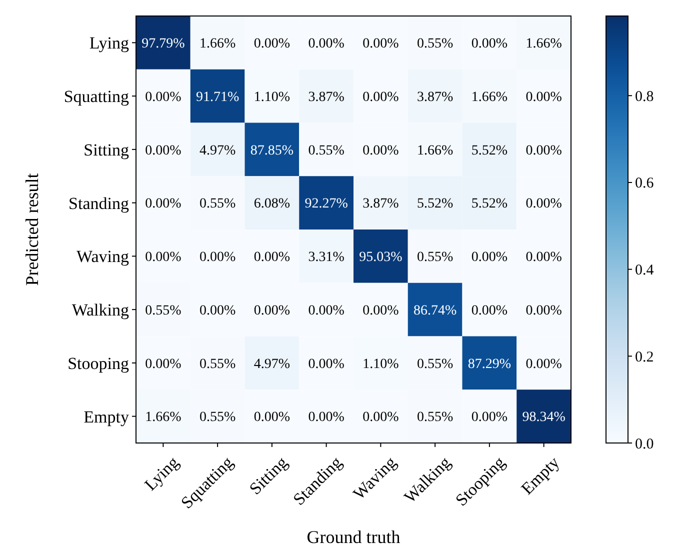  I want to click on y-tick-label: Standing, so click(99, 203).